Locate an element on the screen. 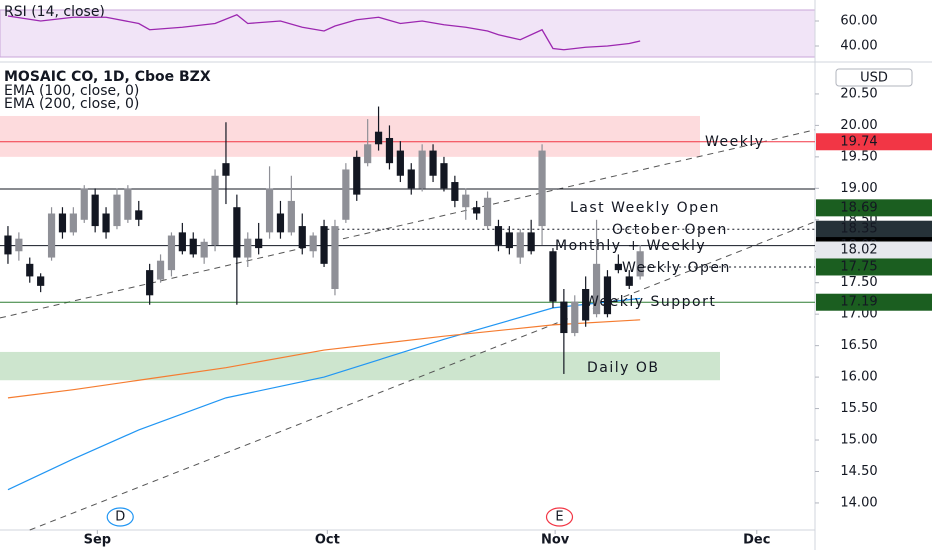 The height and width of the screenshot is (550, 932). indicator-label: EMA (100, close, 0) is located at coordinates (71, 91).